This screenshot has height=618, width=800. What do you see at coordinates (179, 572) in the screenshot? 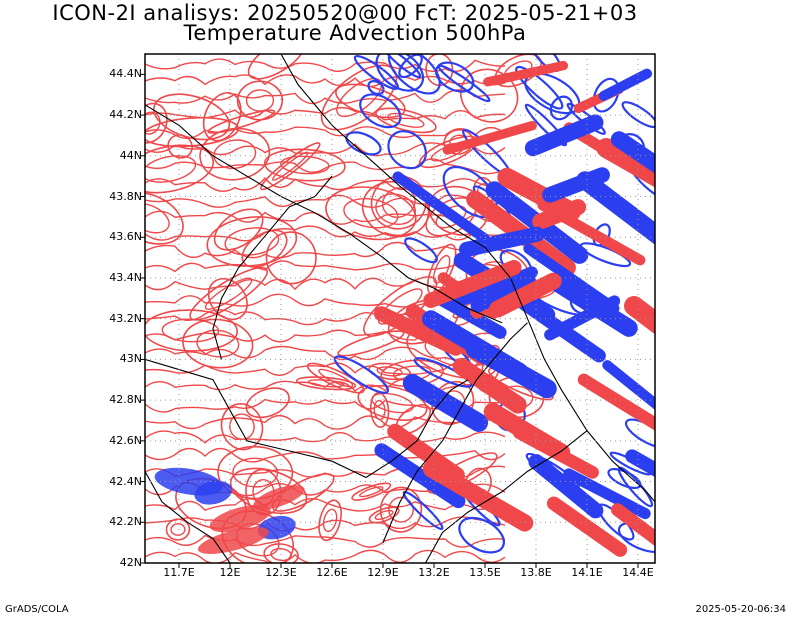
I see `lon-tick-label: 11.7E` at bounding box center [179, 572].